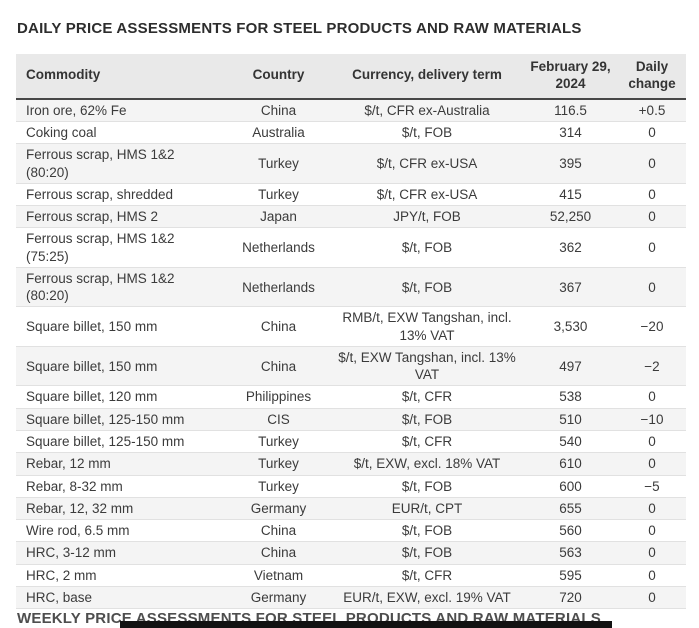 This screenshot has height=628, width=699. I want to click on cell-currency: JPY/t, FOB, so click(427, 217).